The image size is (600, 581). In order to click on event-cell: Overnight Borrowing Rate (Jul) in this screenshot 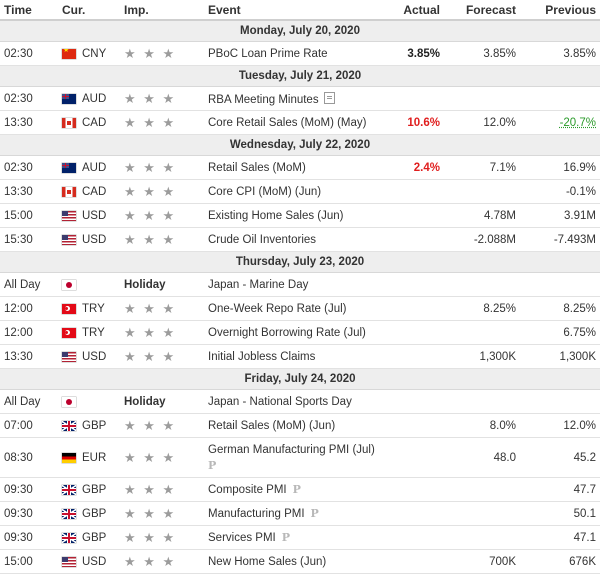, I will do `click(296, 332)`.